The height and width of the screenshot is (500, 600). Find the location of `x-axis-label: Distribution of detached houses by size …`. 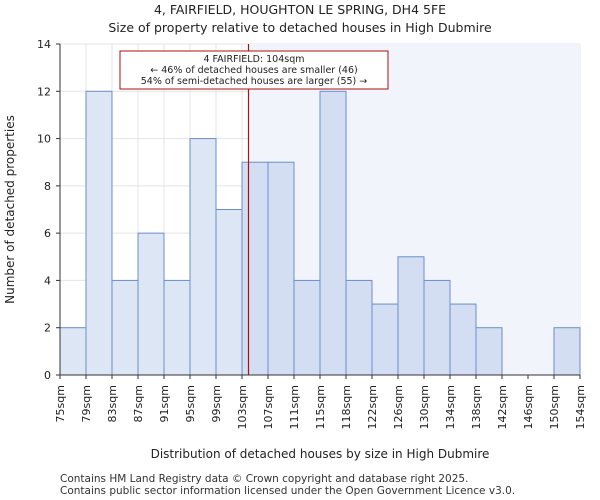

x-axis-label: Distribution of detached houses by size … is located at coordinates (320, 454).